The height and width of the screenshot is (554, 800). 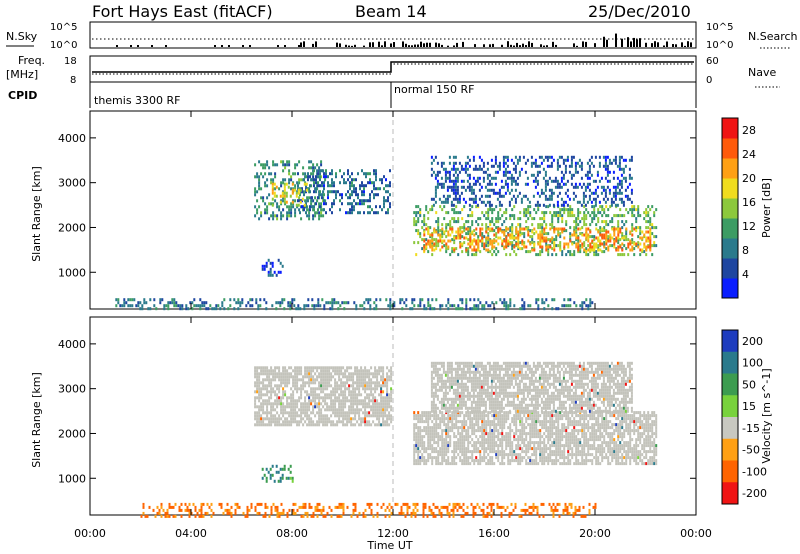 I want to click on nsearch-bar, so click(x=655, y=44).